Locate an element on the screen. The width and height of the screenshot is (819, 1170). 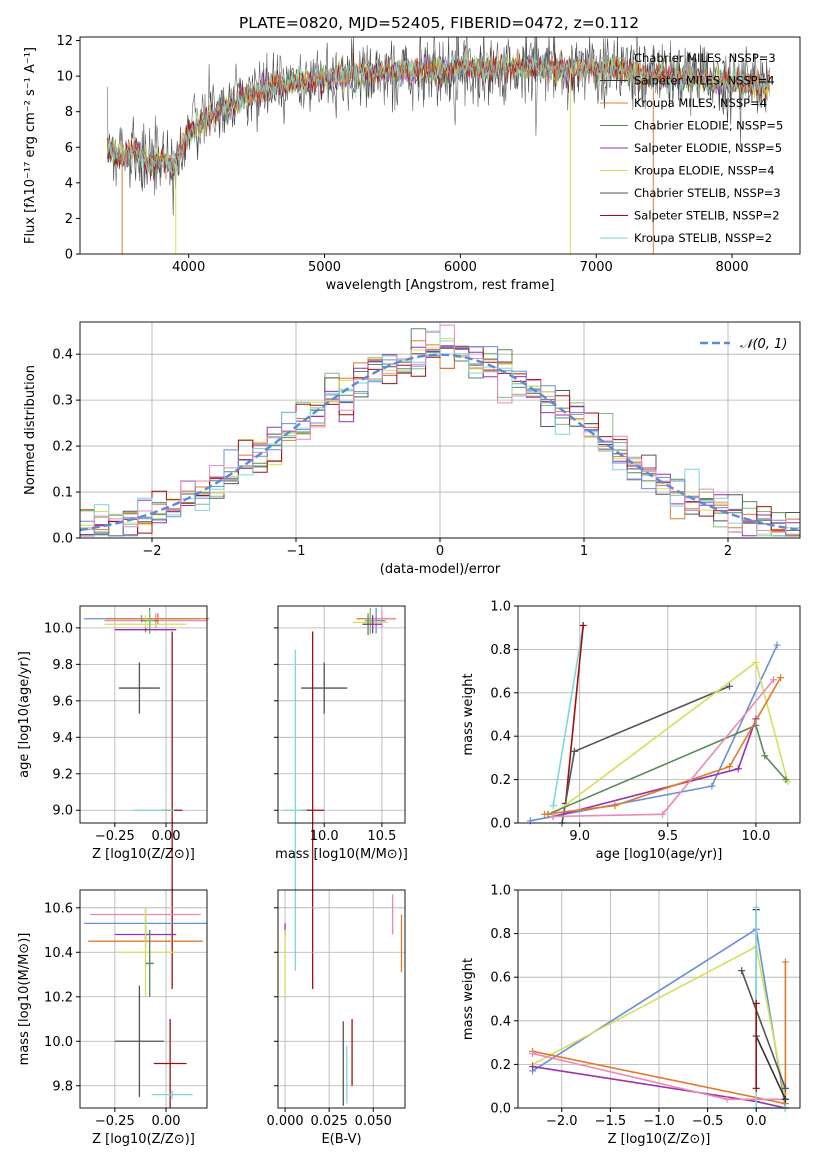
x-tick-label: 6000 is located at coordinates (460, 267).